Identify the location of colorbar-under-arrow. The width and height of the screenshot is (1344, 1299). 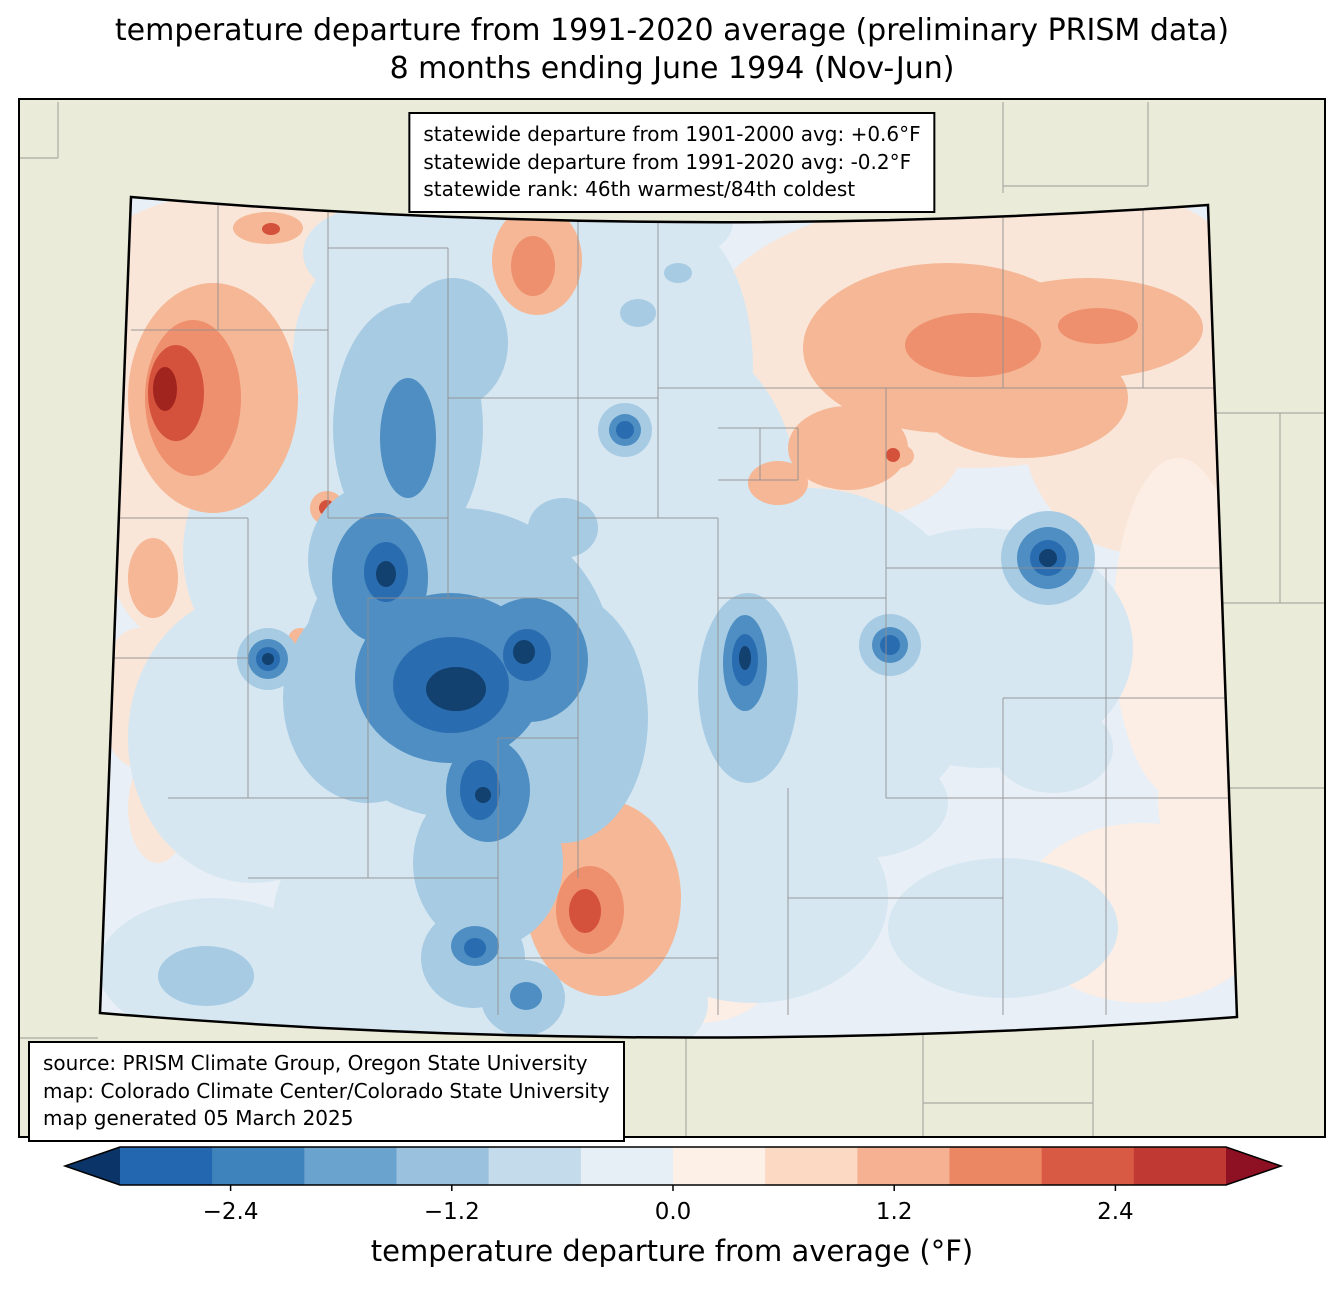
(92, 1166).